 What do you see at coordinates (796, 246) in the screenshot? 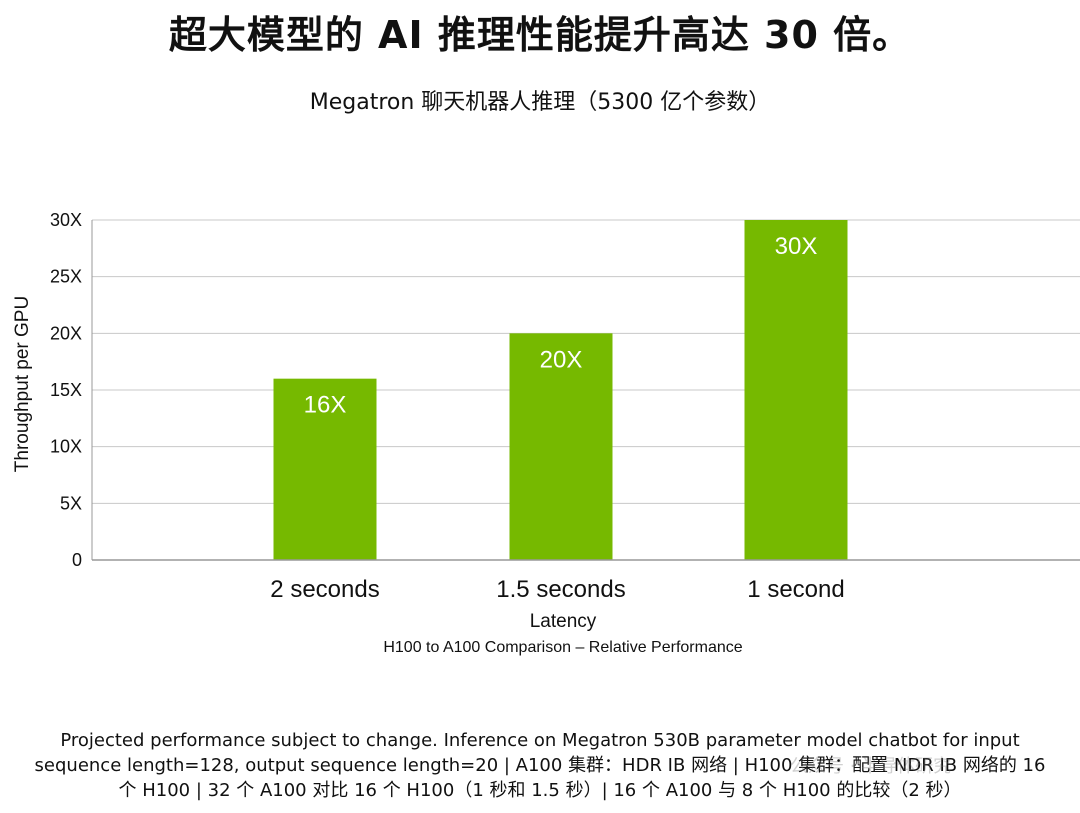
I see `bar-data-label: 30X` at bounding box center [796, 246].